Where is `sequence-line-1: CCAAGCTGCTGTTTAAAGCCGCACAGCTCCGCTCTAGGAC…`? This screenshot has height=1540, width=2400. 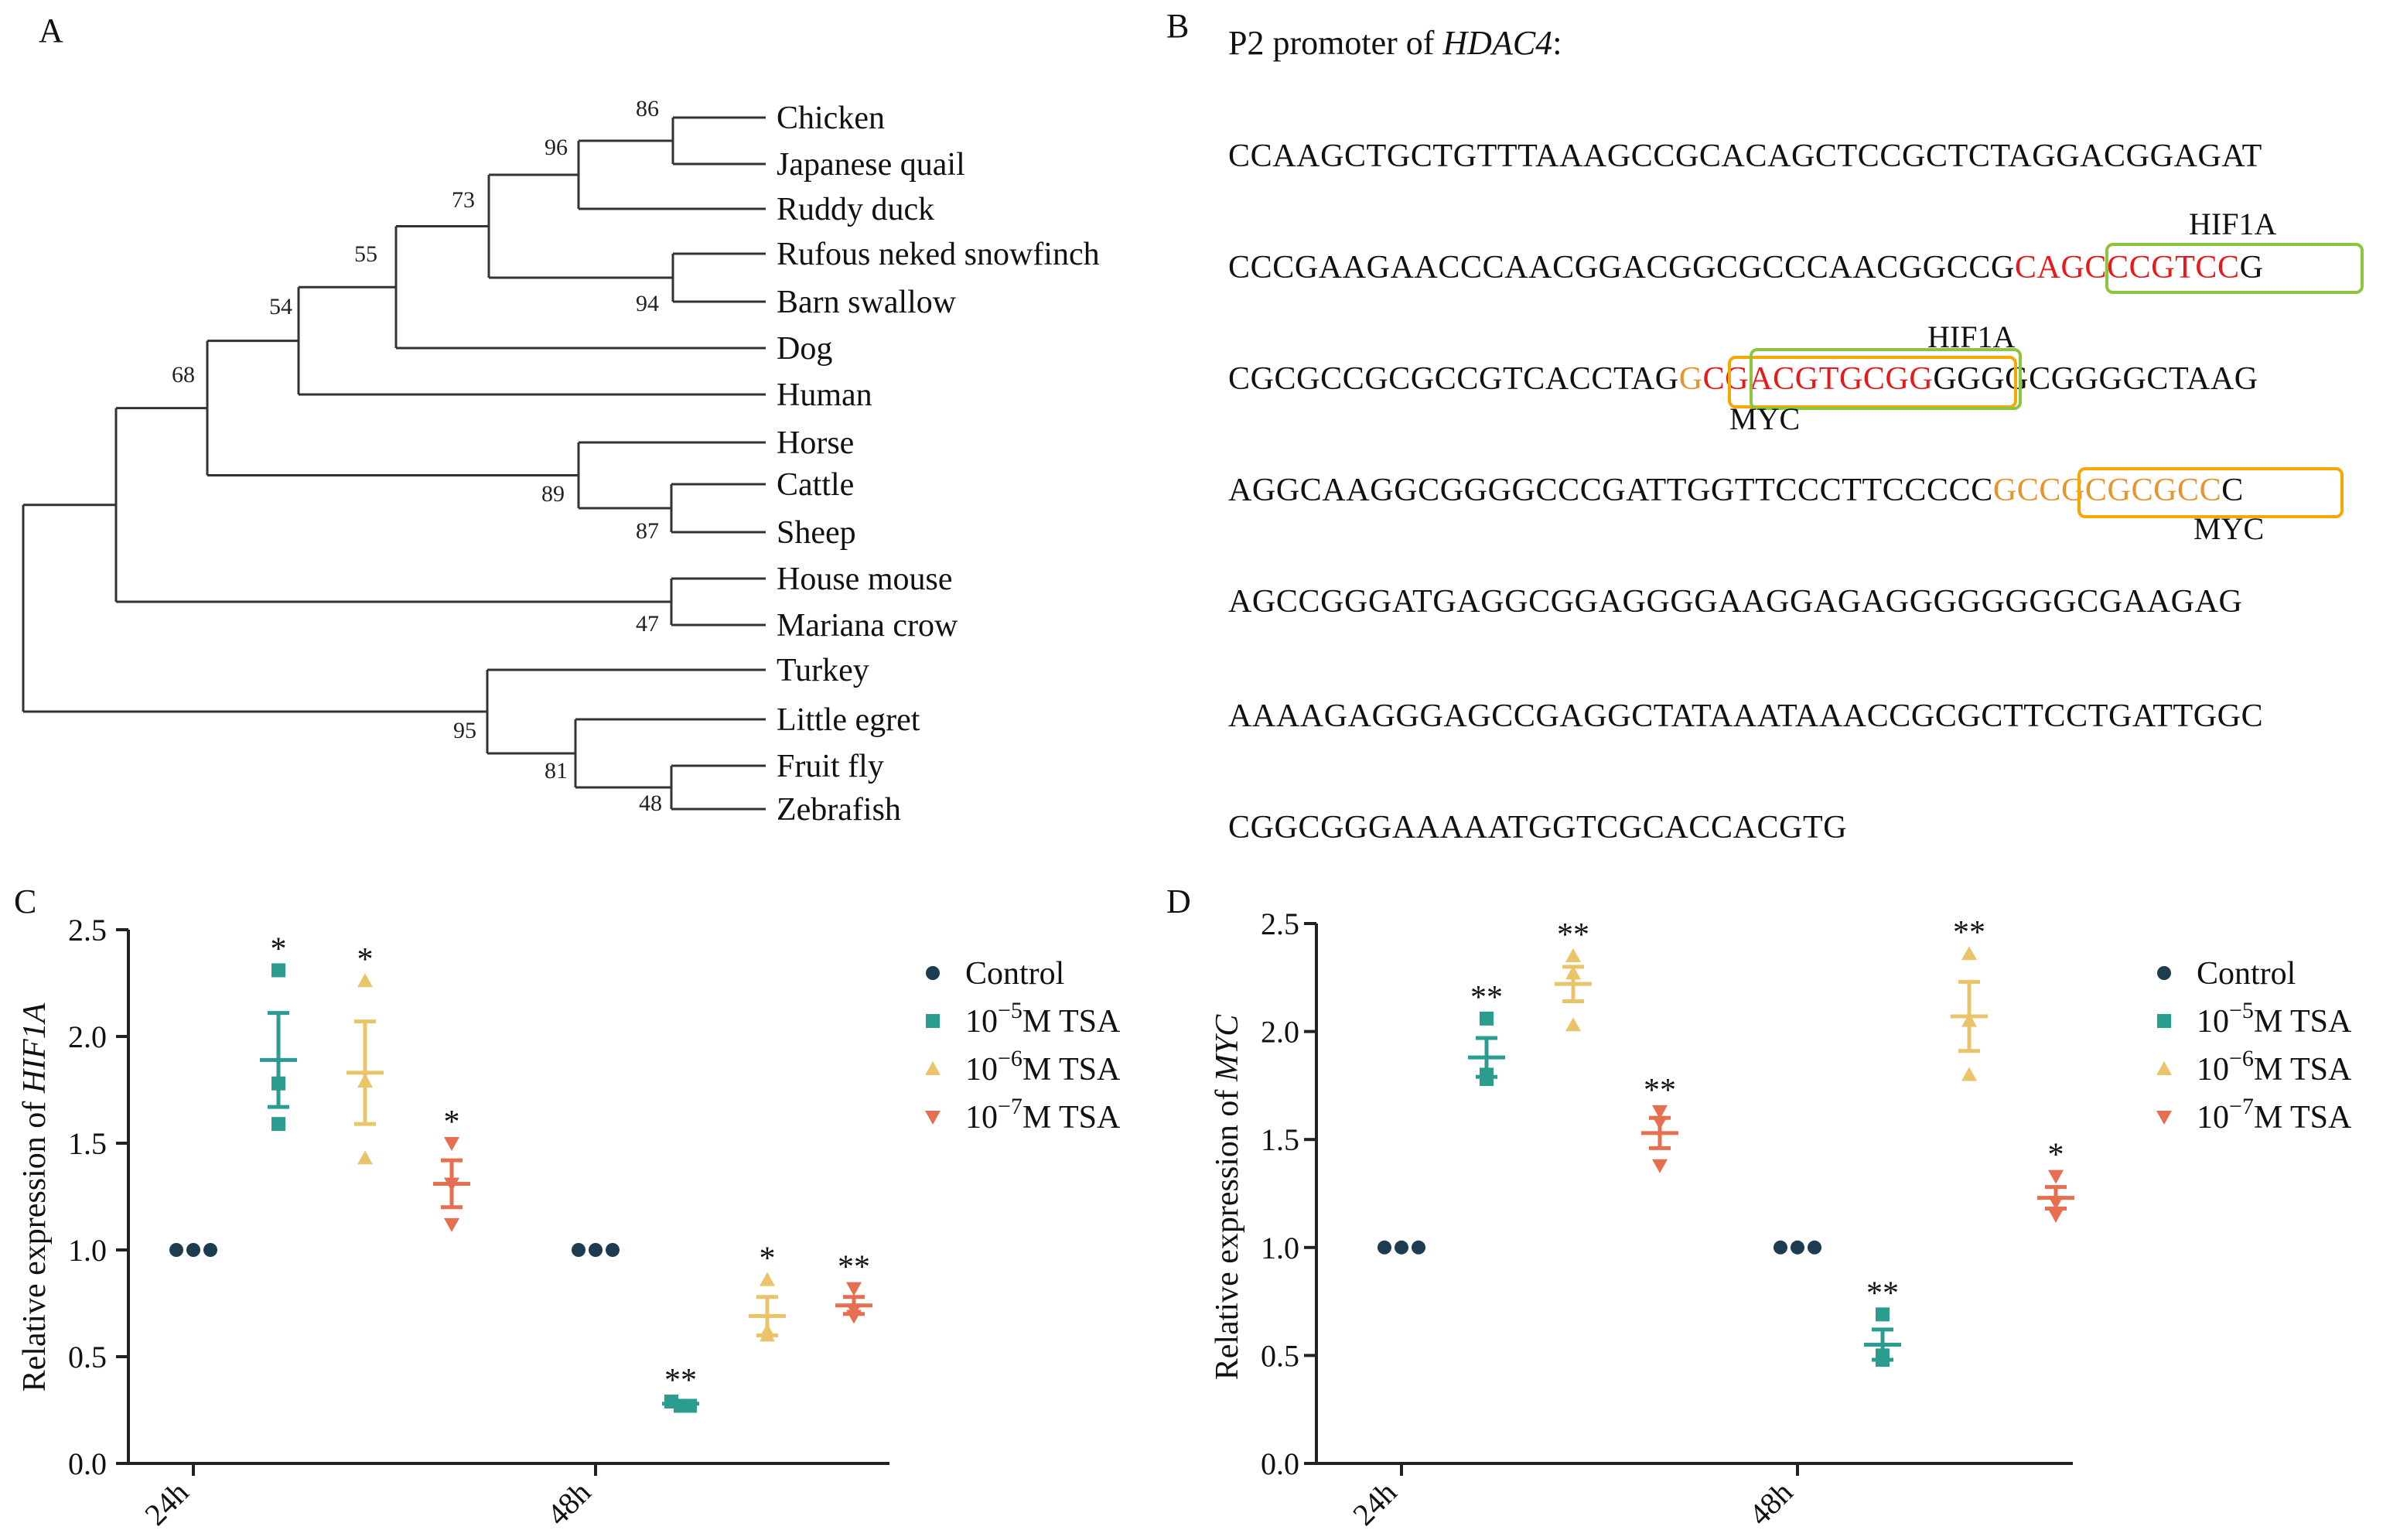
sequence-line-1: CCAAGCTGCTGTTTAAAGCCGCACAGCTCCGCTCTAGGAC… is located at coordinates (1745, 156).